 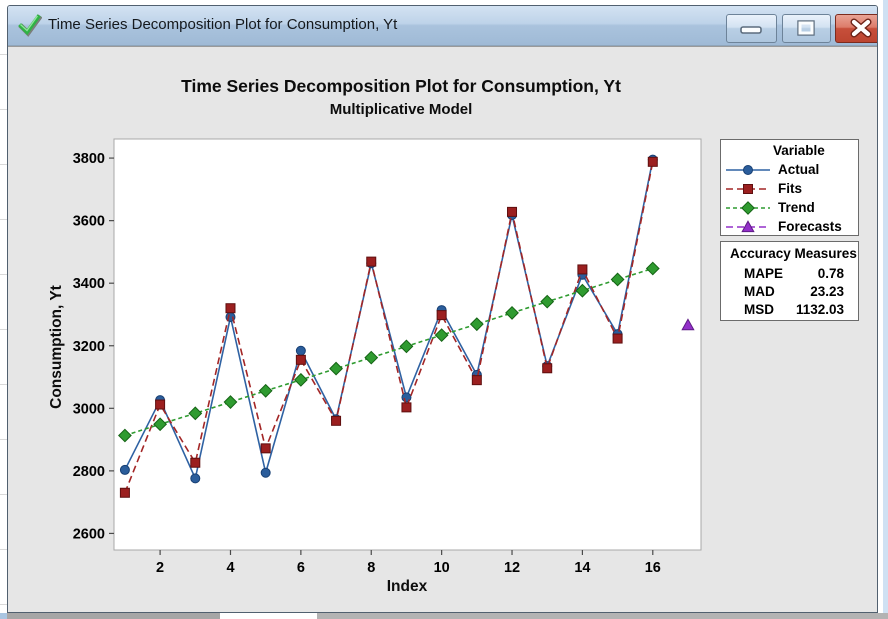 What do you see at coordinates (830, 273) in the screenshot?
I see `accuracy-value: 0.78` at bounding box center [830, 273].